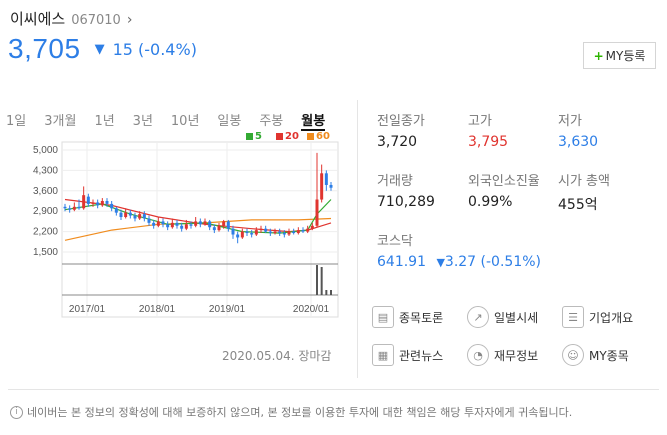 The width and height of the screenshot is (667, 435). What do you see at coordinates (480, 121) in the screenshot?
I see `stat-label: 고가` at bounding box center [480, 121].